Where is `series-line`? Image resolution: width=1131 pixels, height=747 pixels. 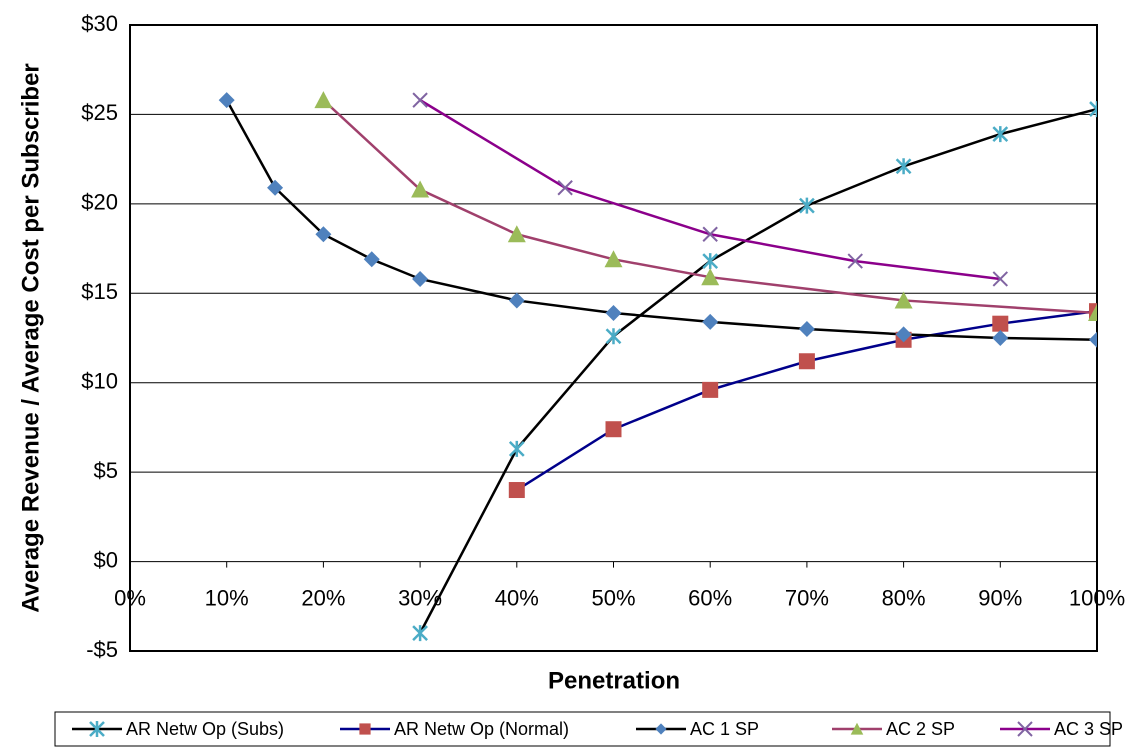 series-line is located at coordinates (710, 190).